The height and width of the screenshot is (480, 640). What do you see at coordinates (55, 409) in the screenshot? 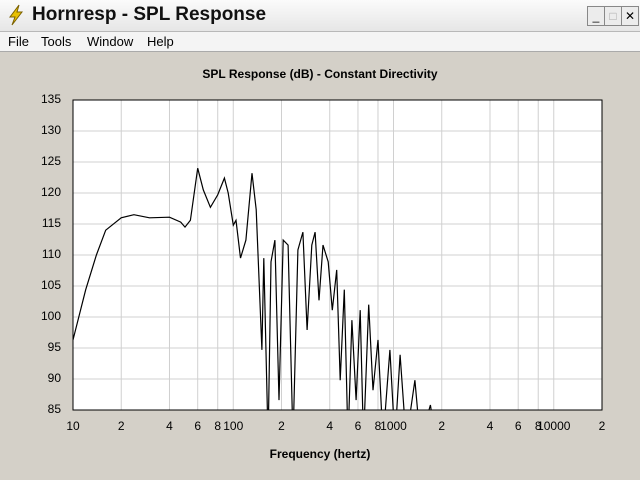
I see `y-tick-label: 85` at bounding box center [55, 409].